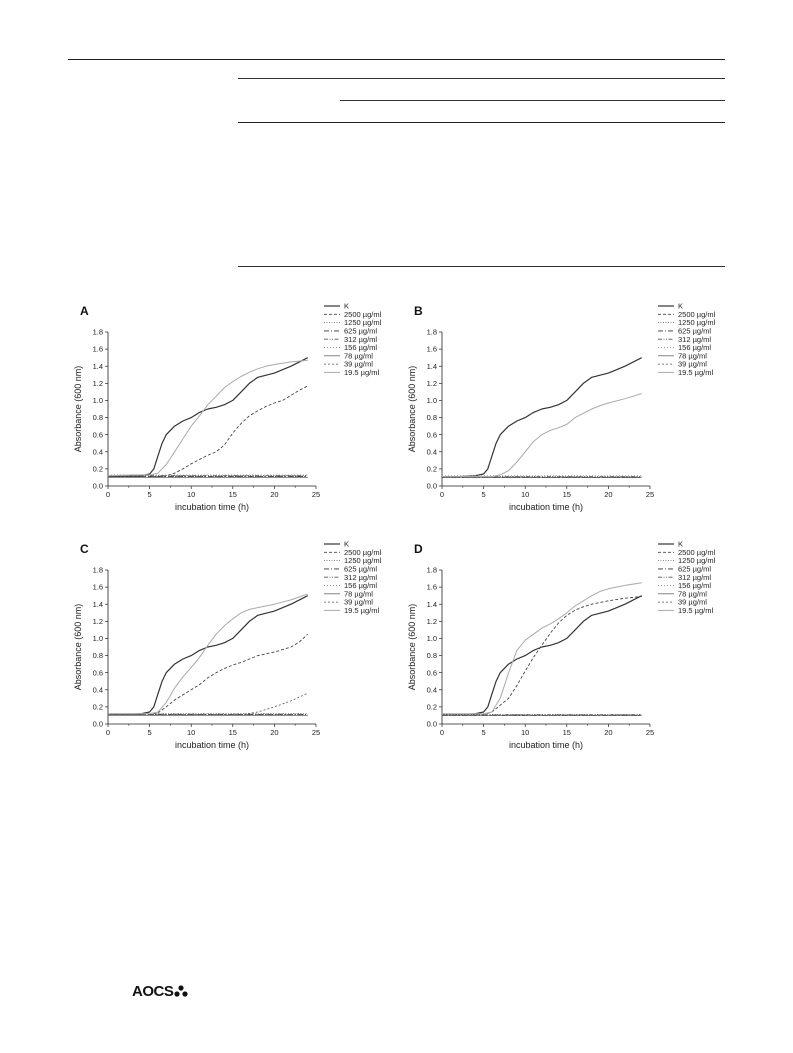  What do you see at coordinates (84, 311) in the screenshot?
I see `panel-label: A` at bounding box center [84, 311].